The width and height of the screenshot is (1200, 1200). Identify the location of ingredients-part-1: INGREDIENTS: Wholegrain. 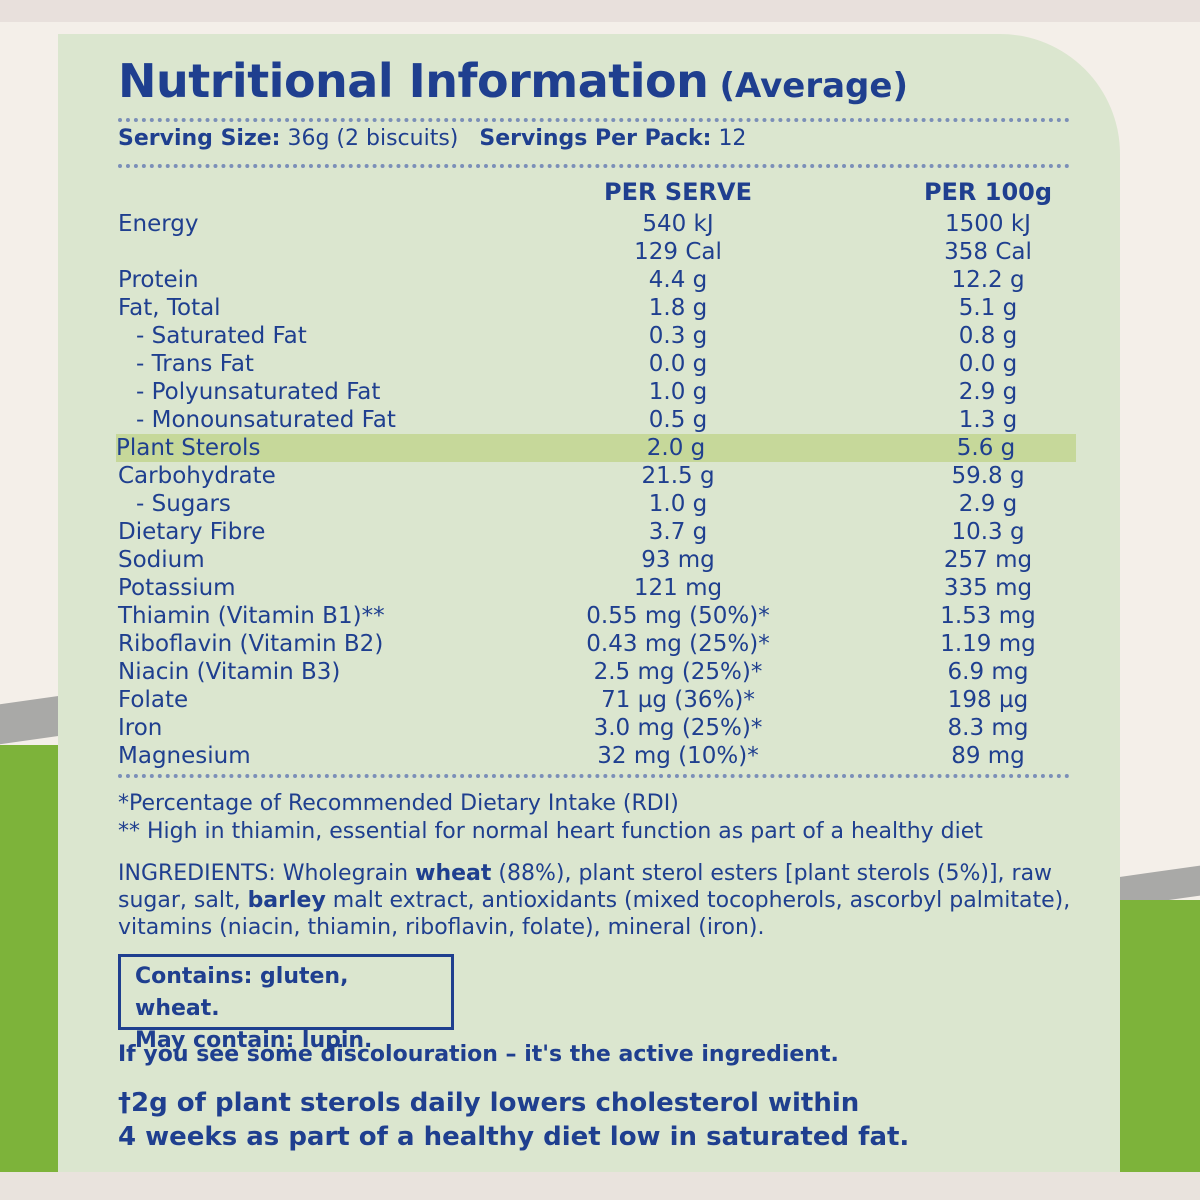
(267, 873).